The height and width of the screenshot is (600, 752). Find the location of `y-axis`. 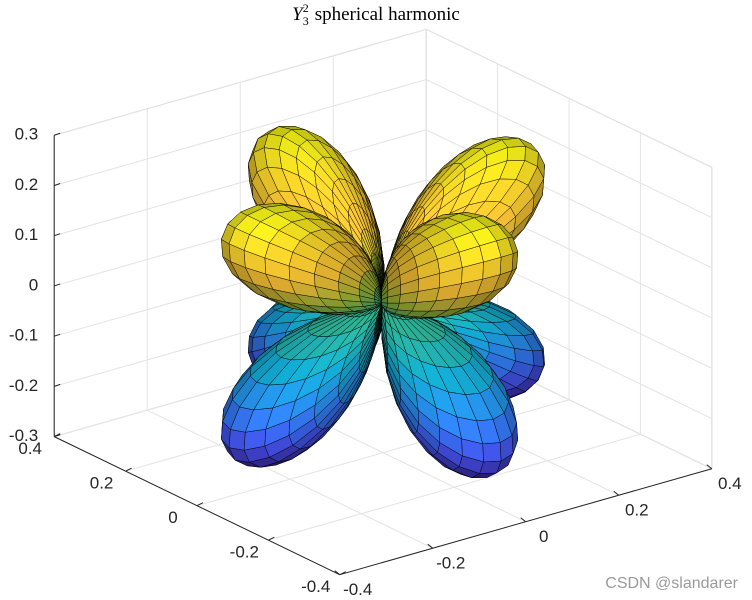

y-axis is located at coordinates (196, 506).